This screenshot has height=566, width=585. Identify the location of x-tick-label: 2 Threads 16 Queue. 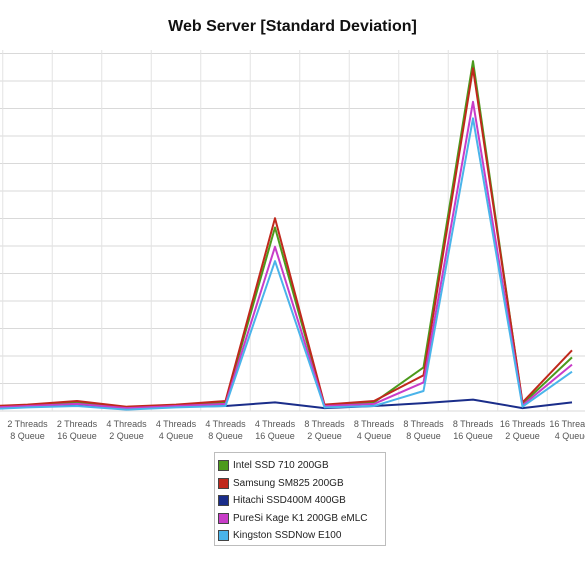
(77, 430).